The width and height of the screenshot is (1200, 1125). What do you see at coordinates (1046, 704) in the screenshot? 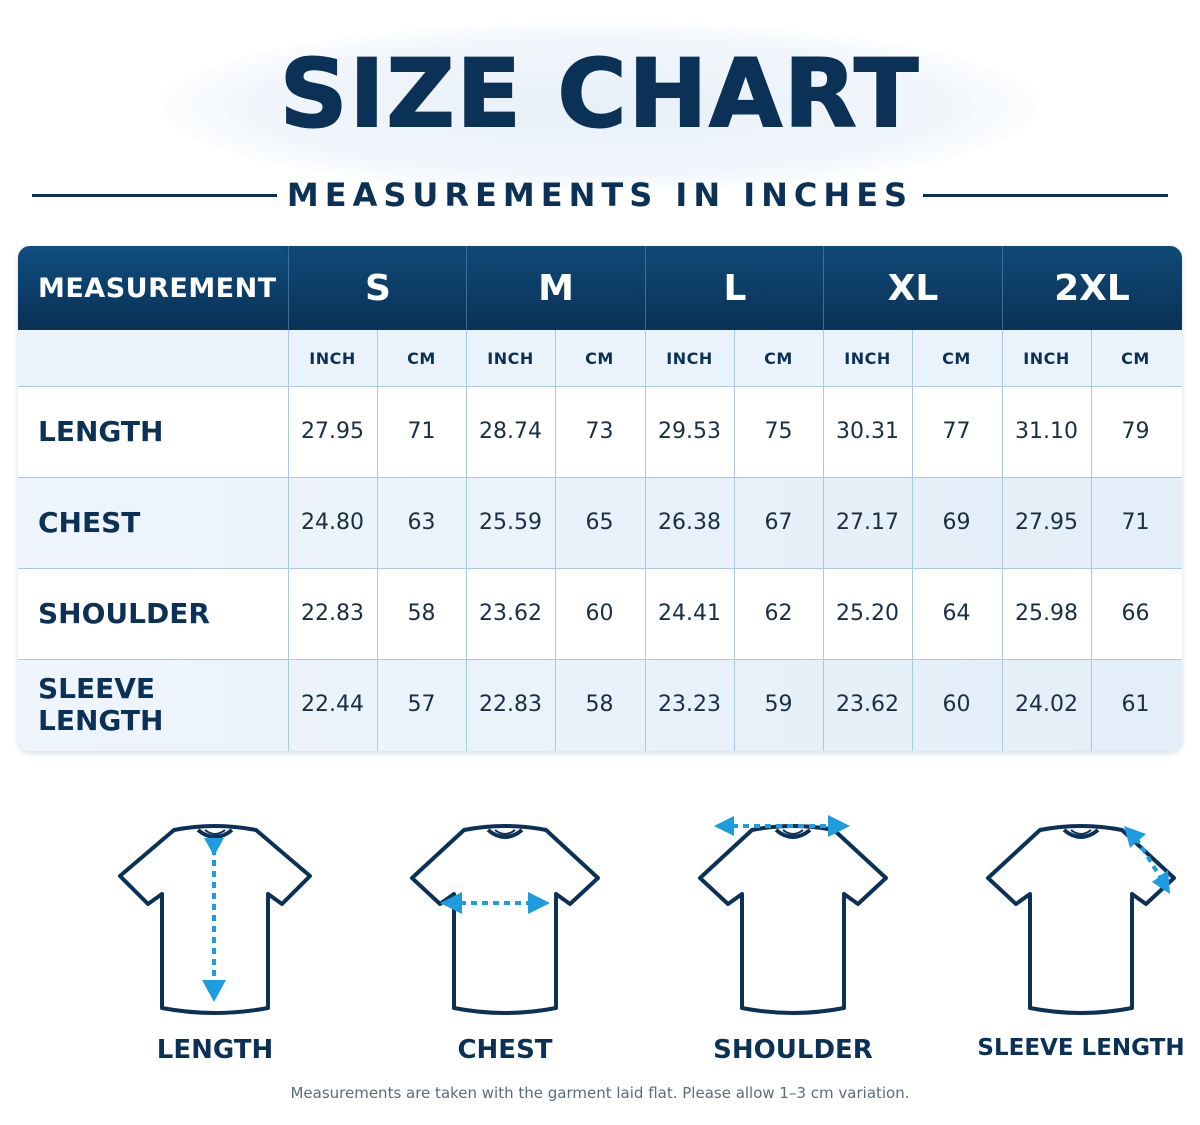
I see `table-cell: 24.02` at bounding box center [1046, 704].